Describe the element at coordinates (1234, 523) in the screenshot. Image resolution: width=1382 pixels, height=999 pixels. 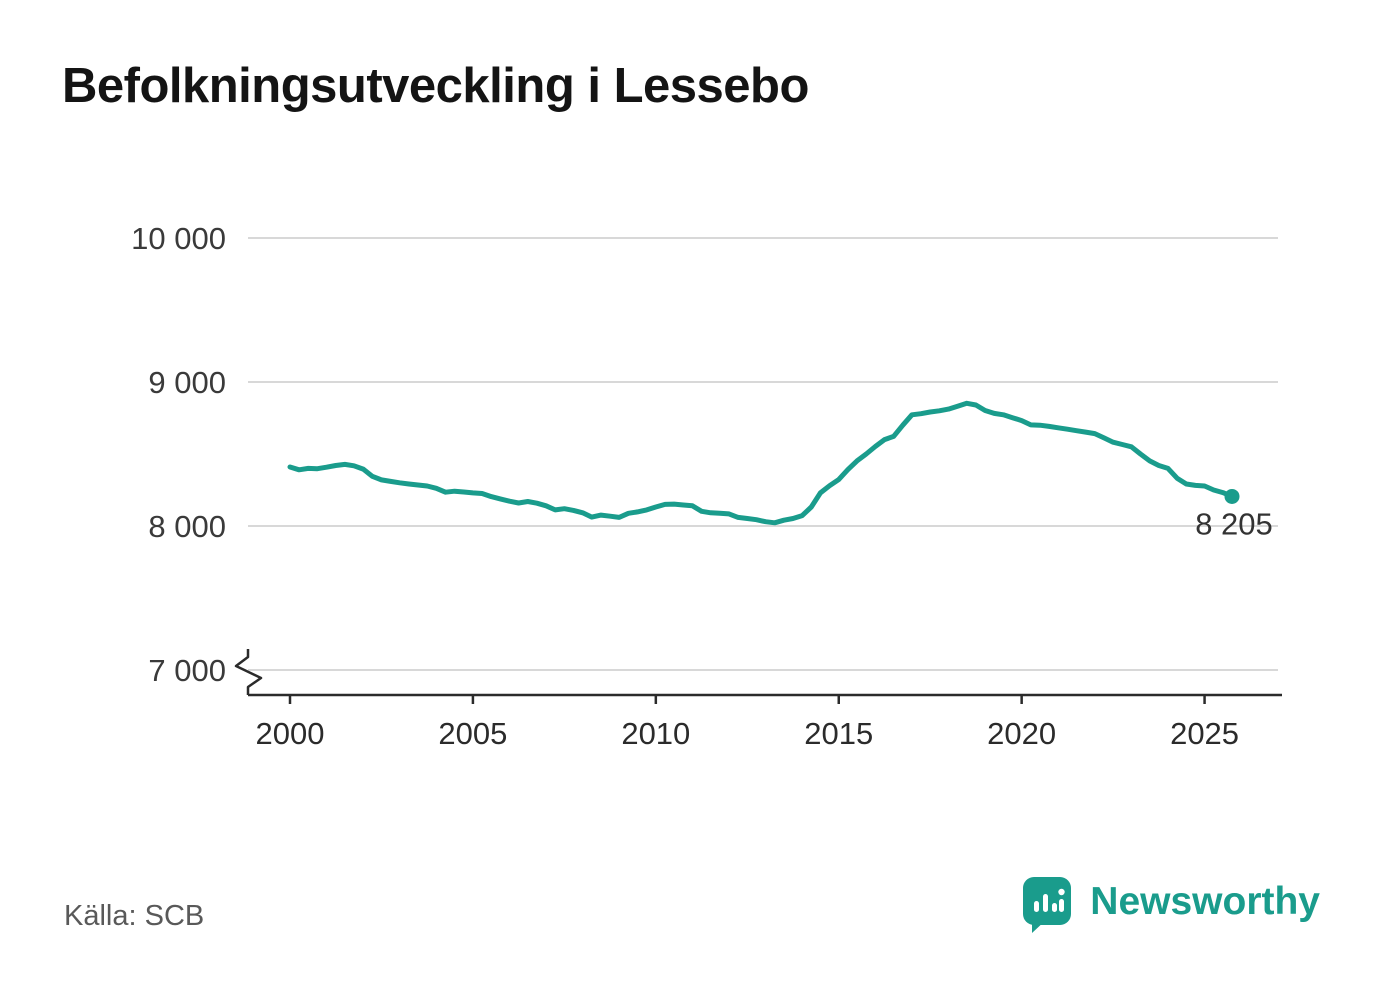
I see `end-point-label: 8 205` at that location.